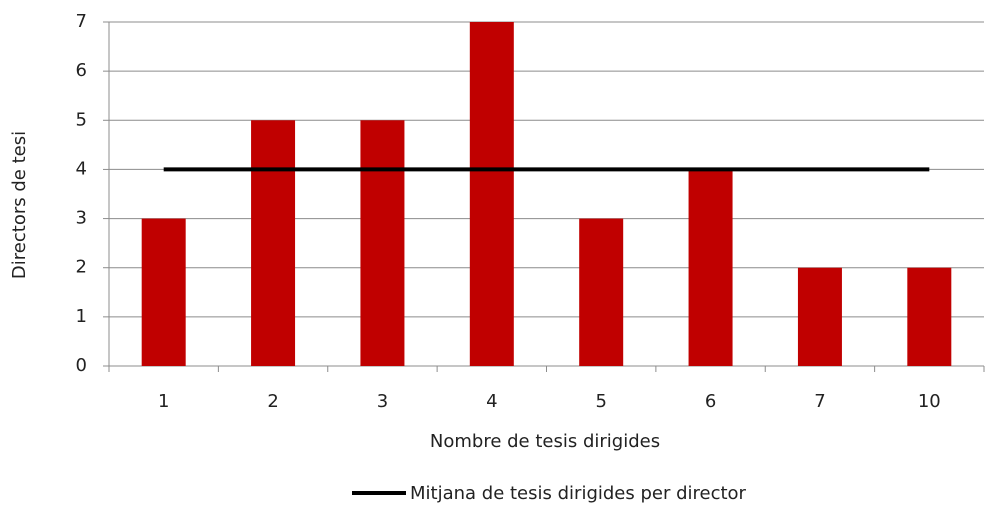  Describe the element at coordinates (81, 168) in the screenshot. I see `y-tick-label: 4` at that location.